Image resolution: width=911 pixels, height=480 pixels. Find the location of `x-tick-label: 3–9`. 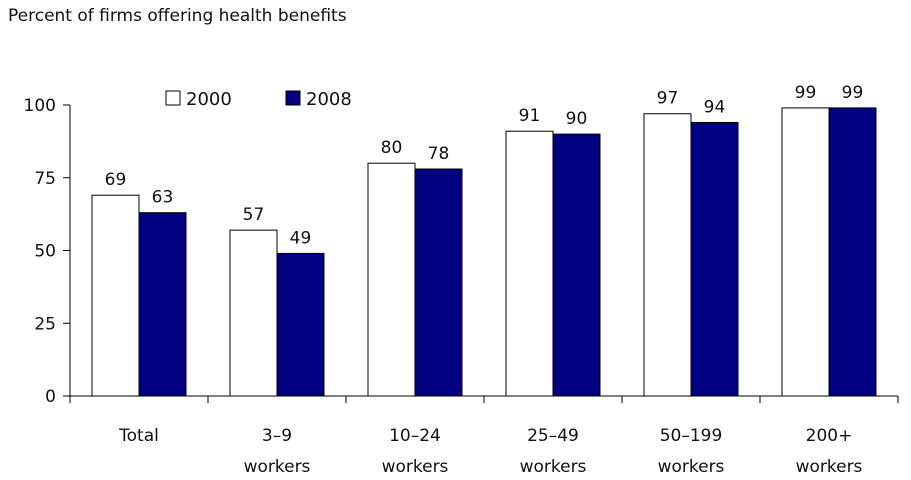

x-tick-label: 3–9 is located at coordinates (277, 436).